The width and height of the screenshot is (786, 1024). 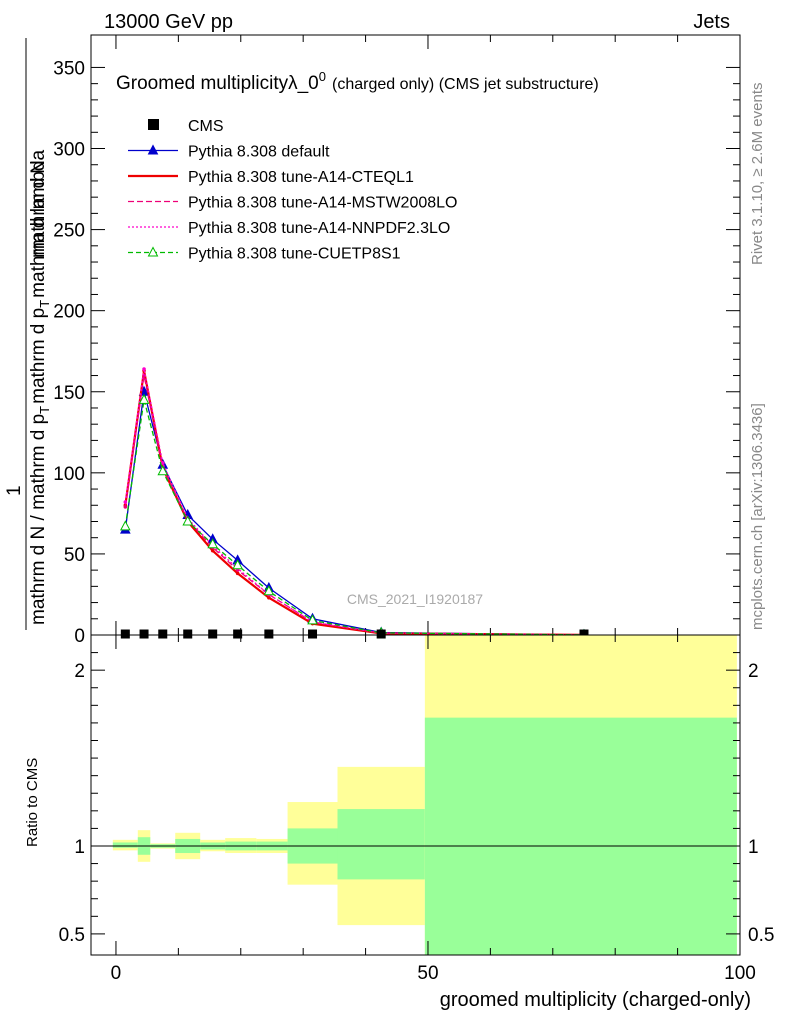 I want to click on ratio-y-tick-label: 1, so click(x=79, y=847).